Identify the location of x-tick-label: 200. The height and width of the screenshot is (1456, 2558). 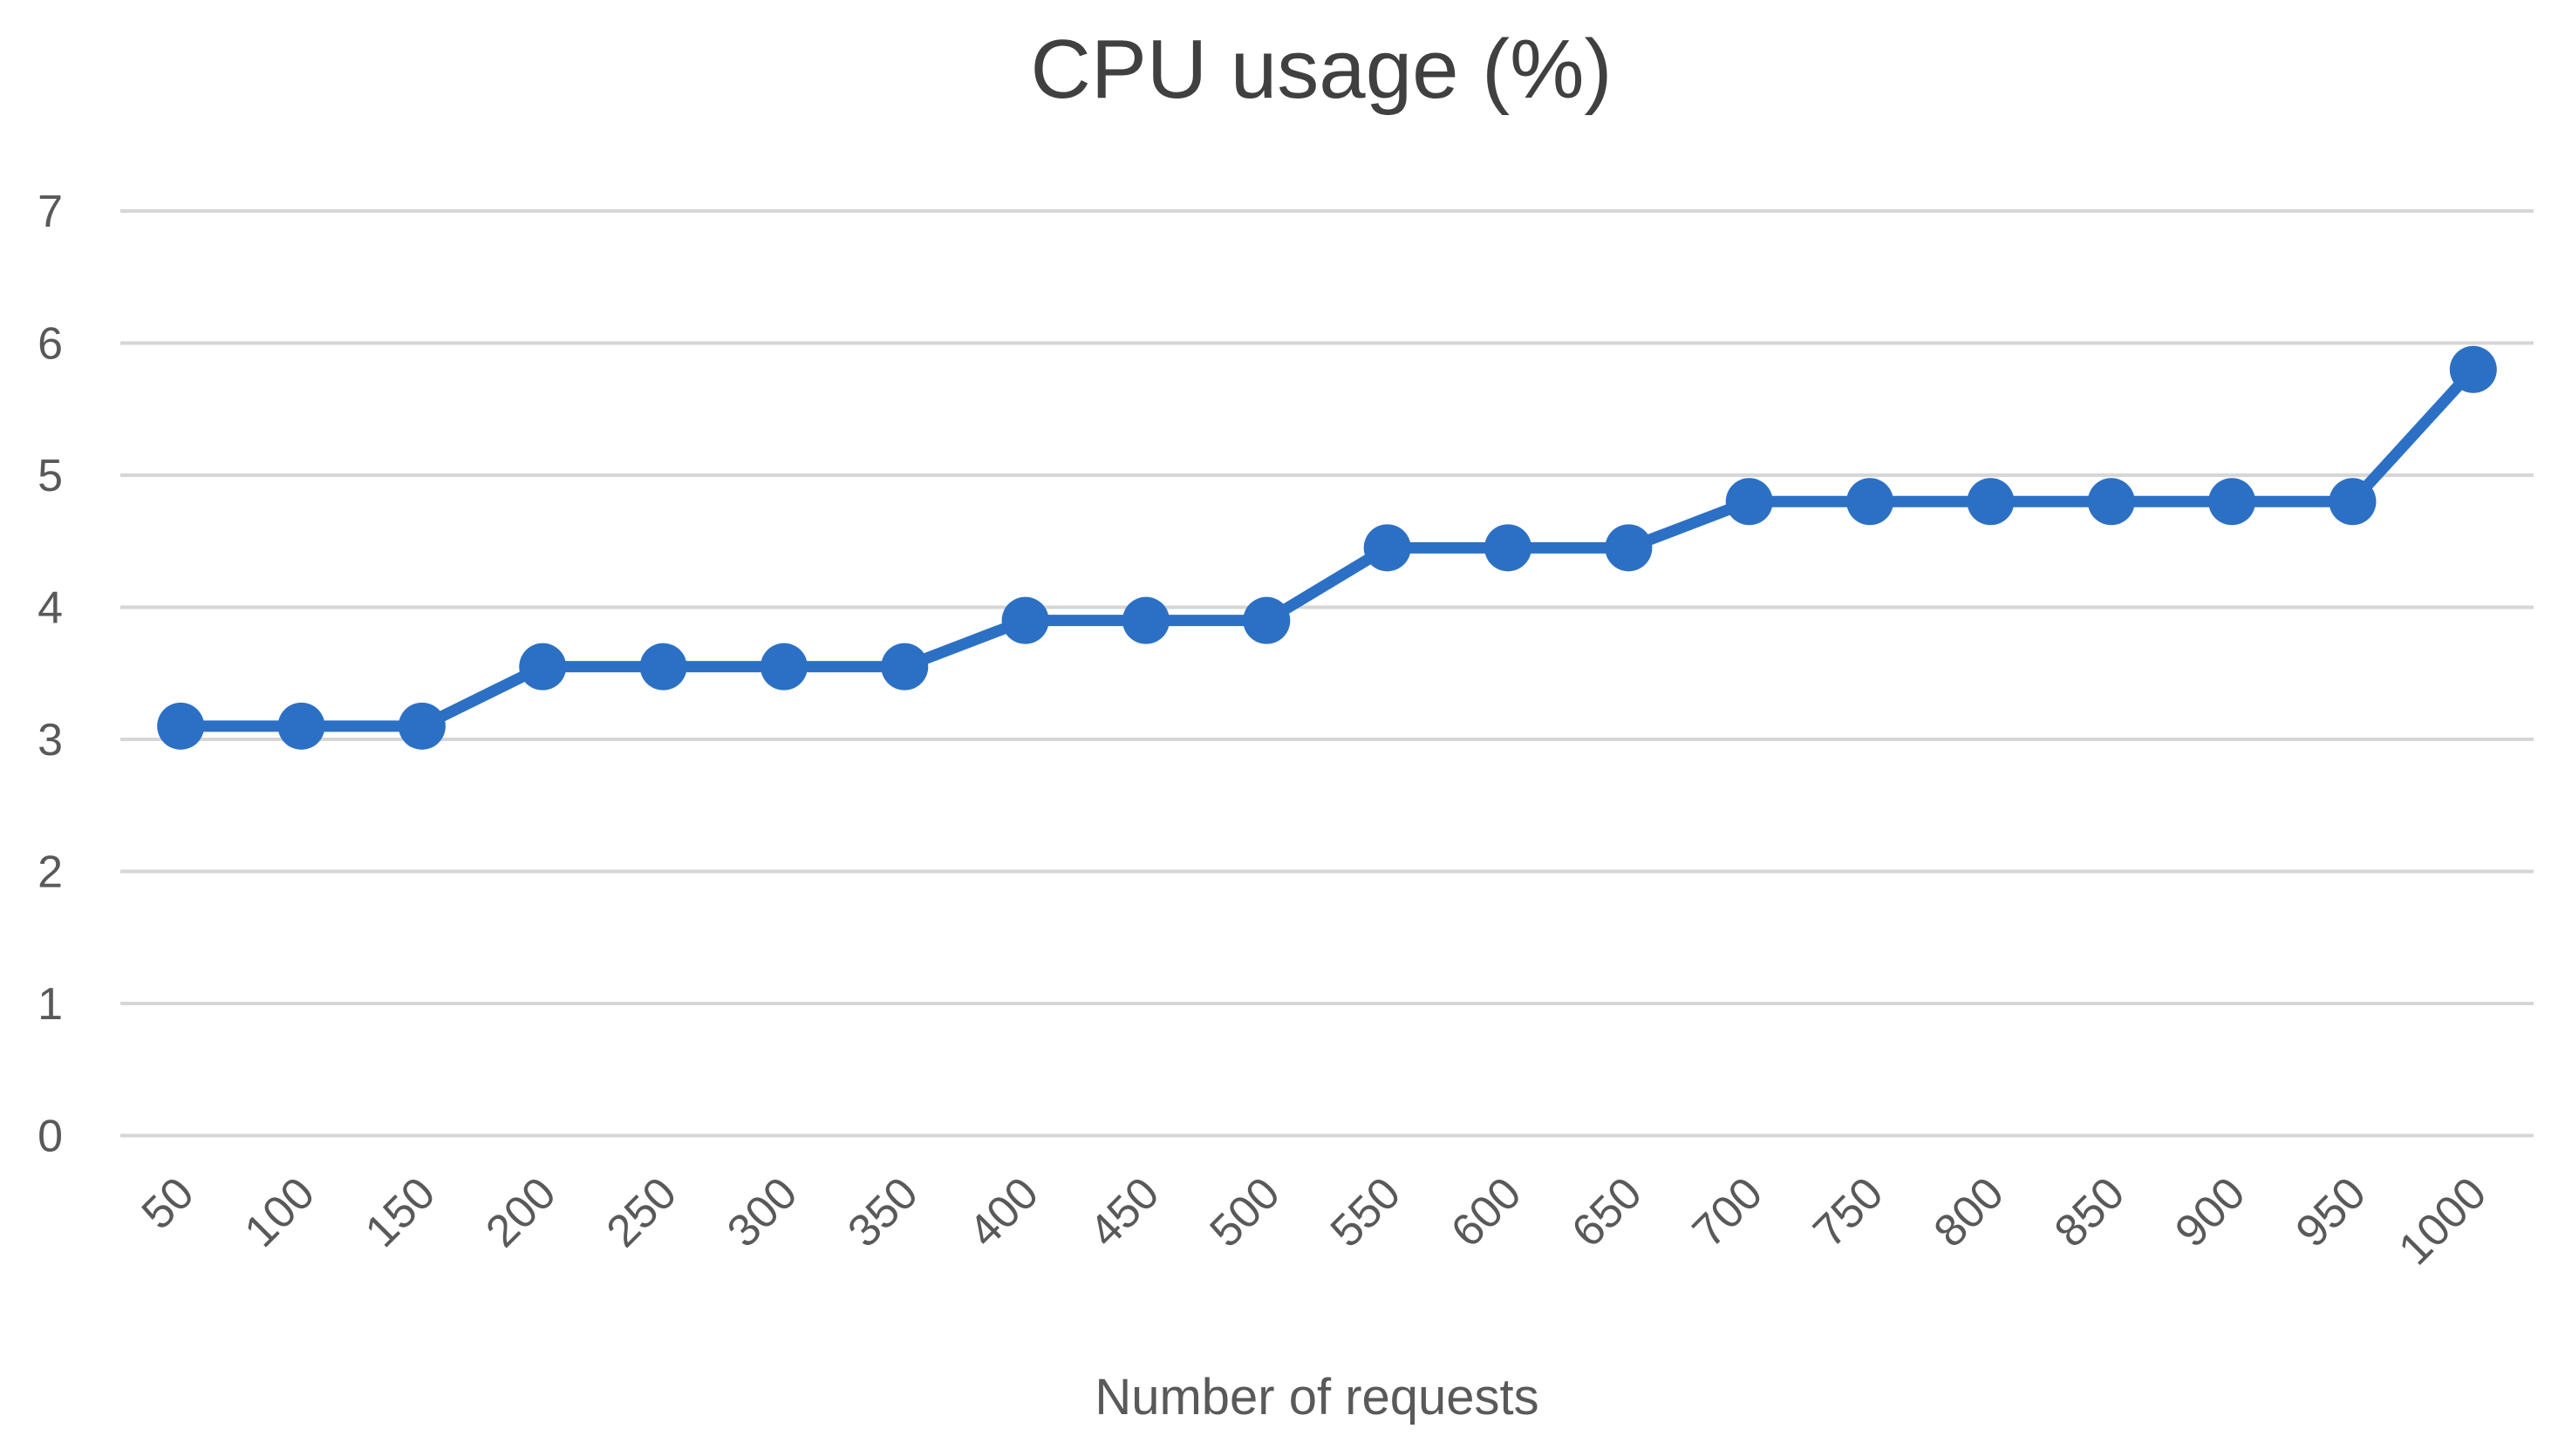
(520, 1211).